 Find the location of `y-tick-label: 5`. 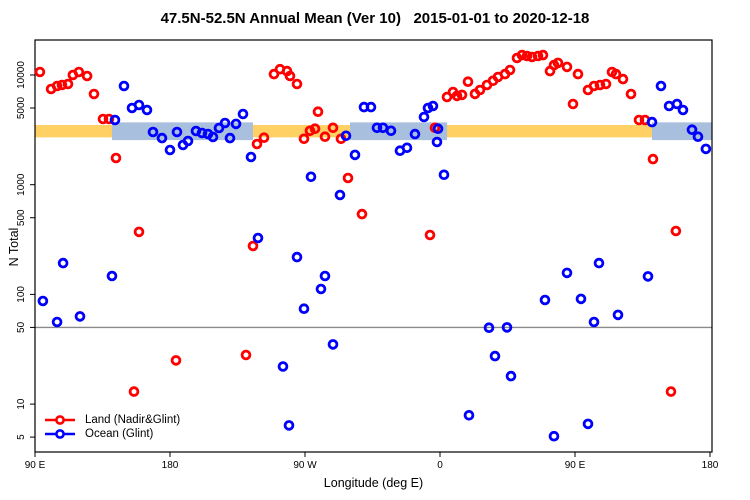

y-tick-label: 5 is located at coordinates (21, 437).